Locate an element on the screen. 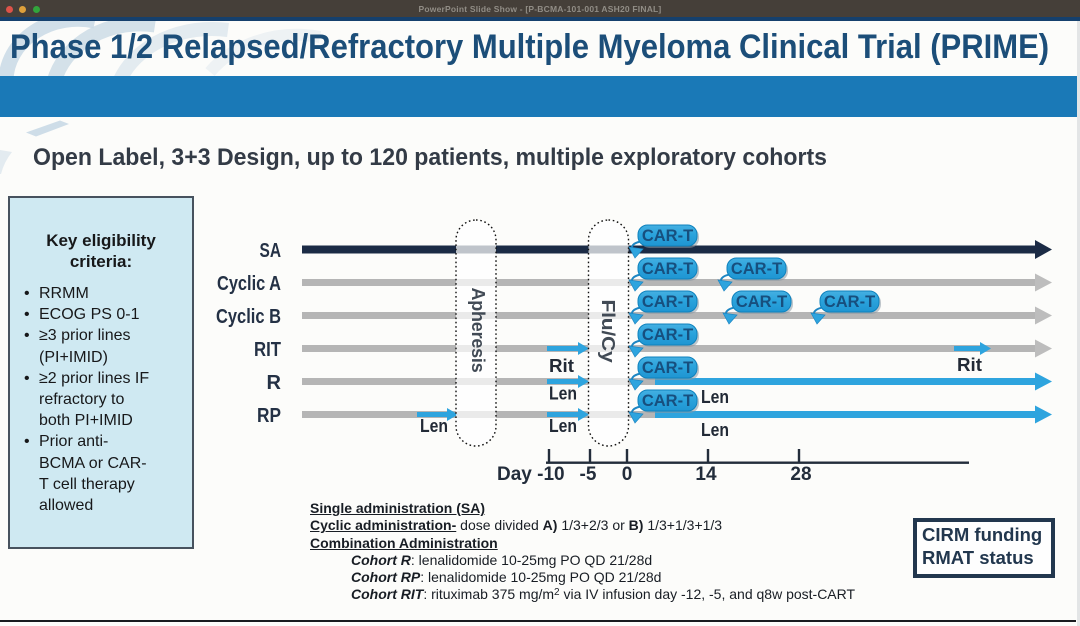  svg-text: Day -10 is located at coordinates (531, 474).